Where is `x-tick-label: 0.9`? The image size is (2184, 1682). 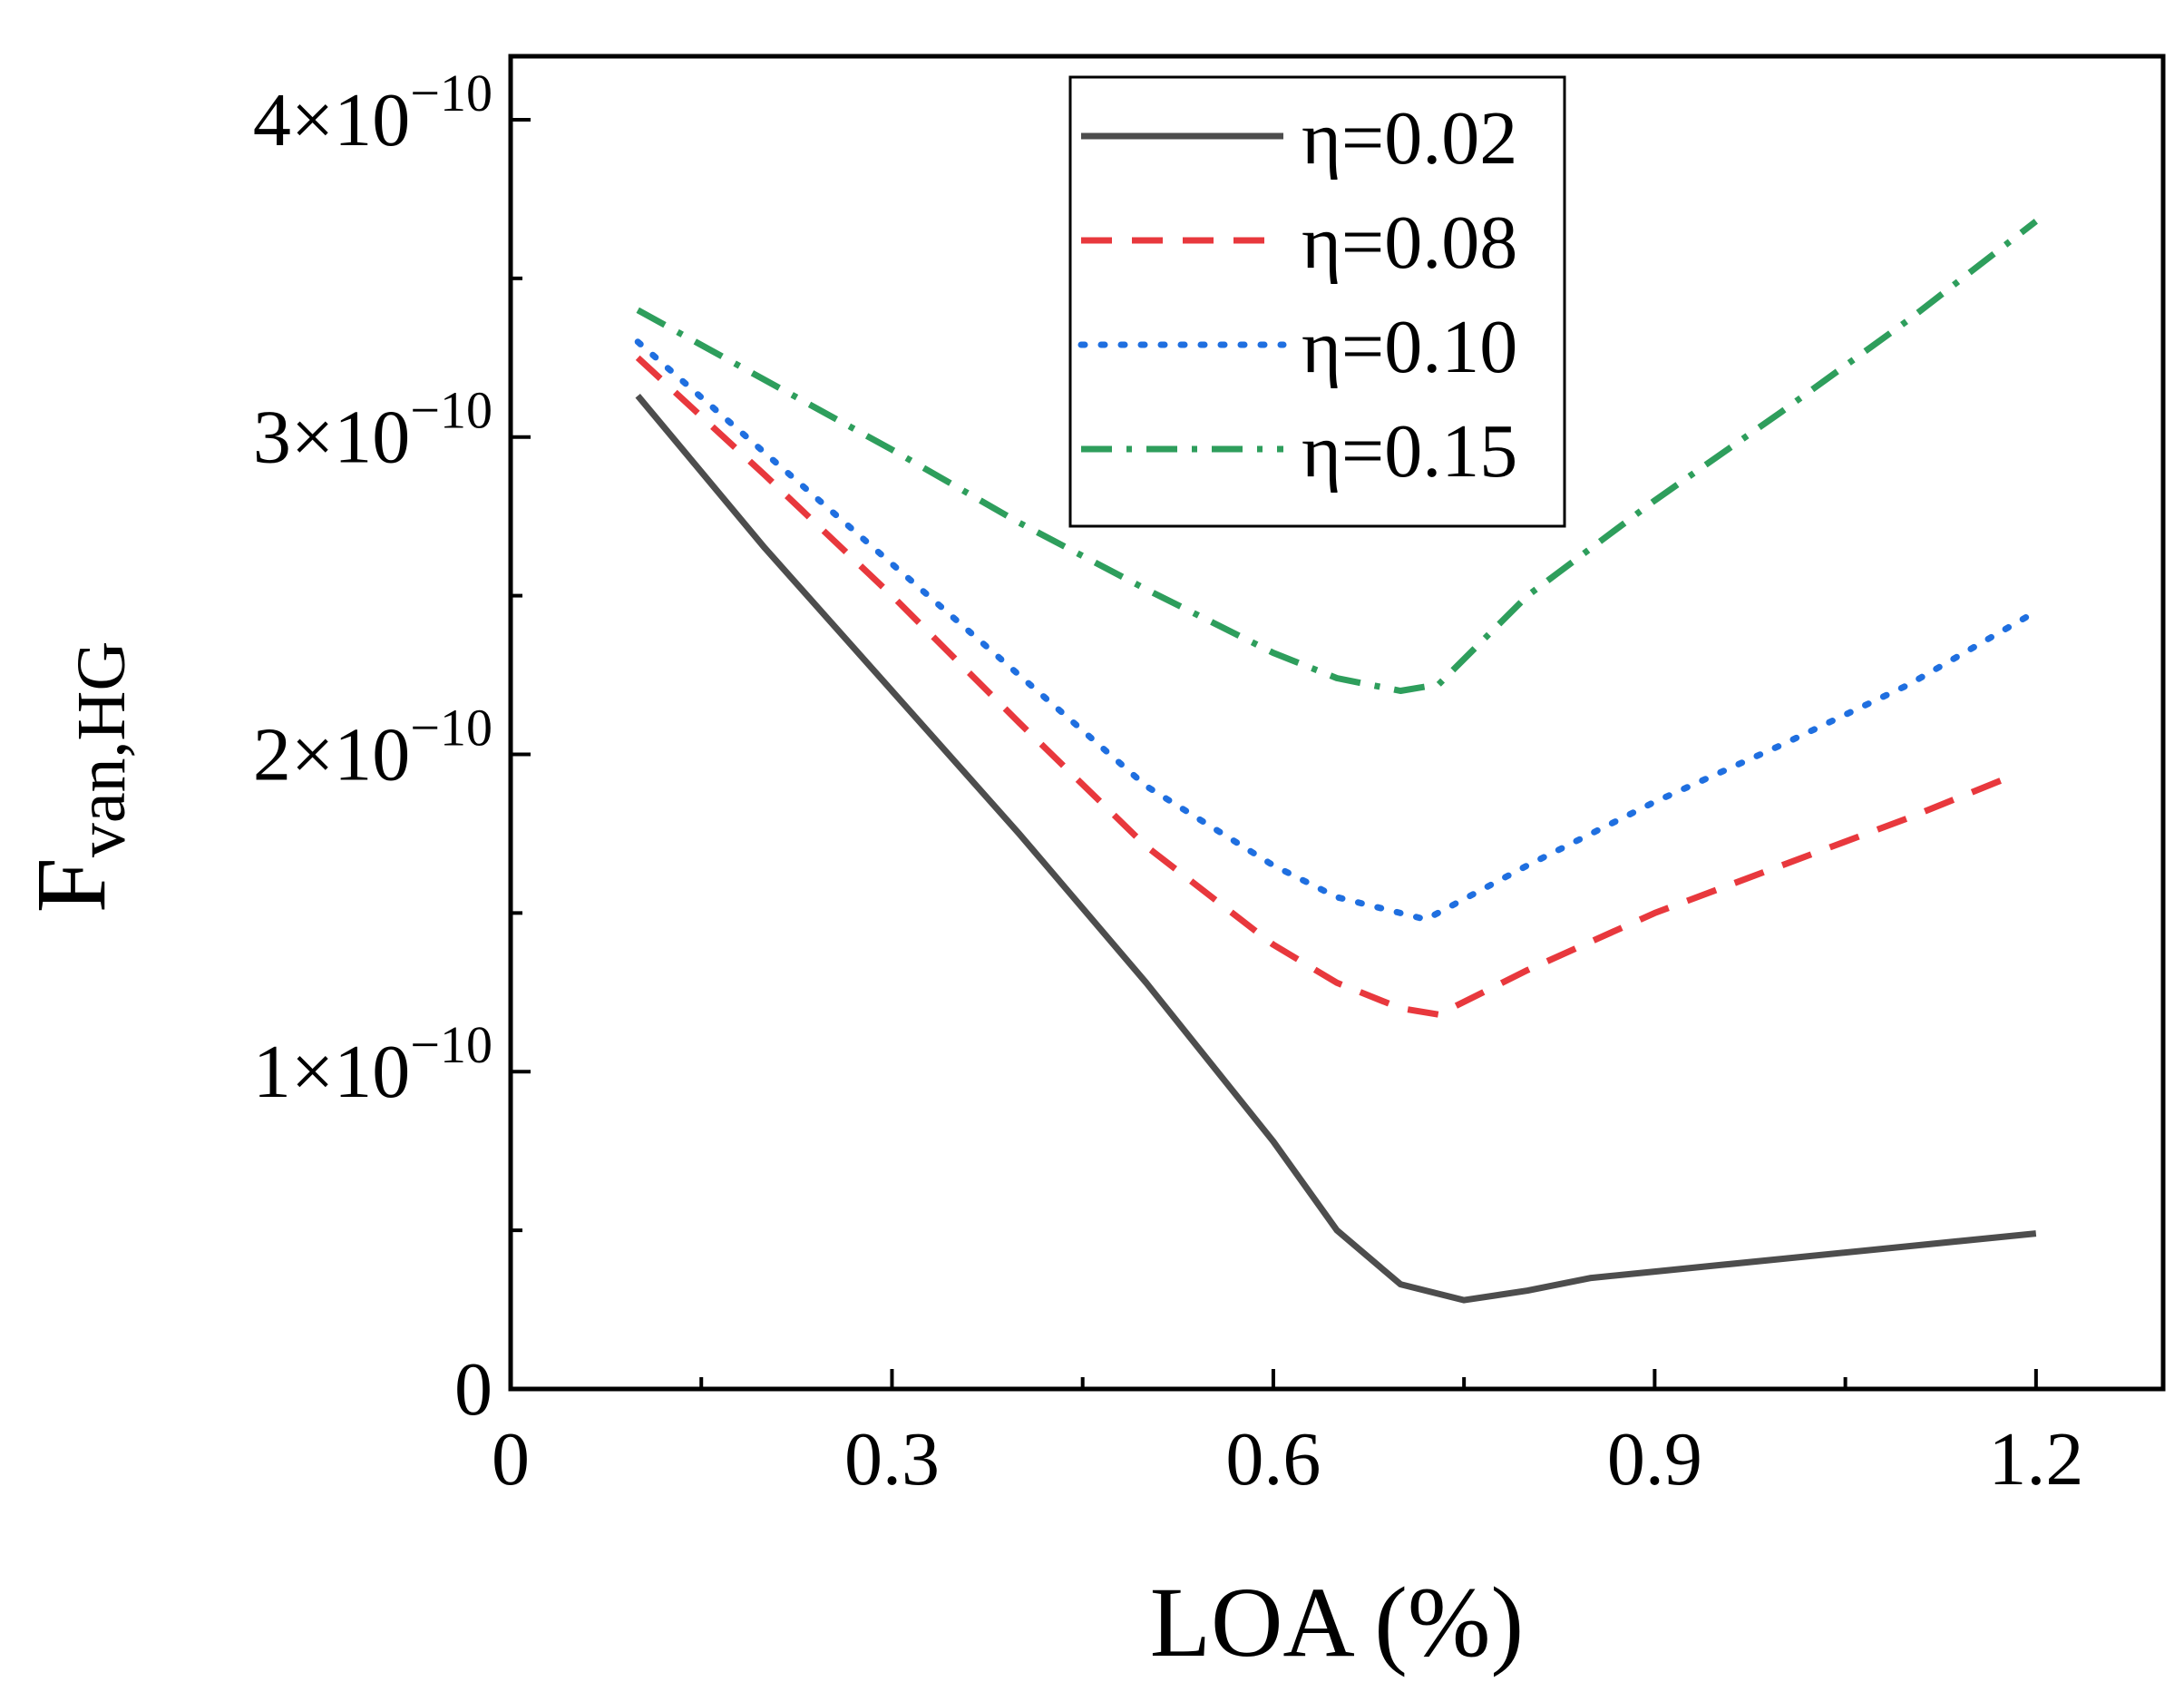 x-tick-label: 0.9 is located at coordinates (1654, 1459).